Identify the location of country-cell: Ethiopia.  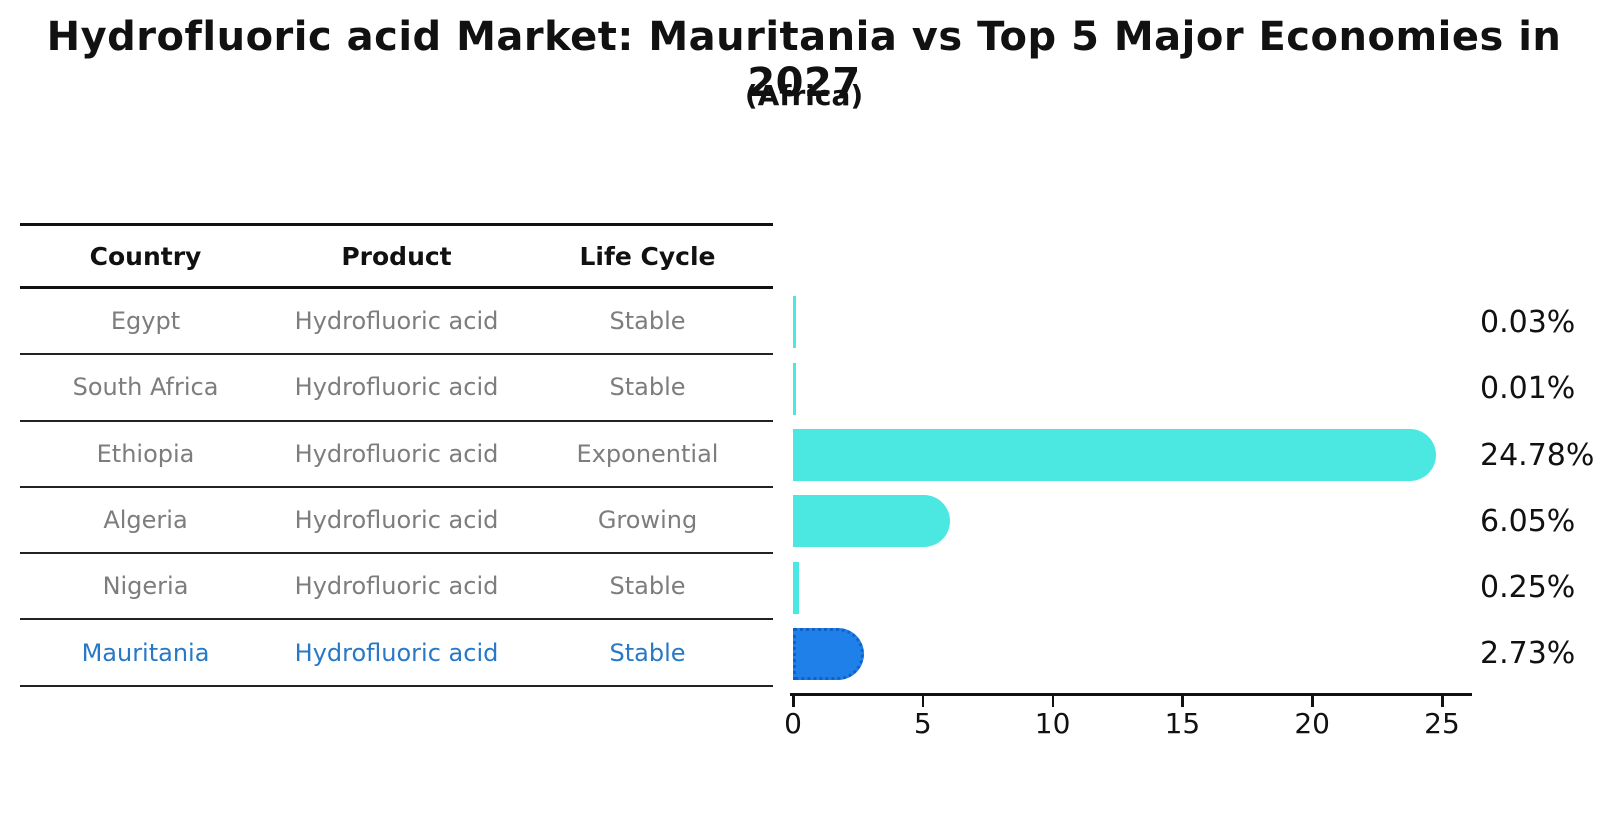
(145, 453).